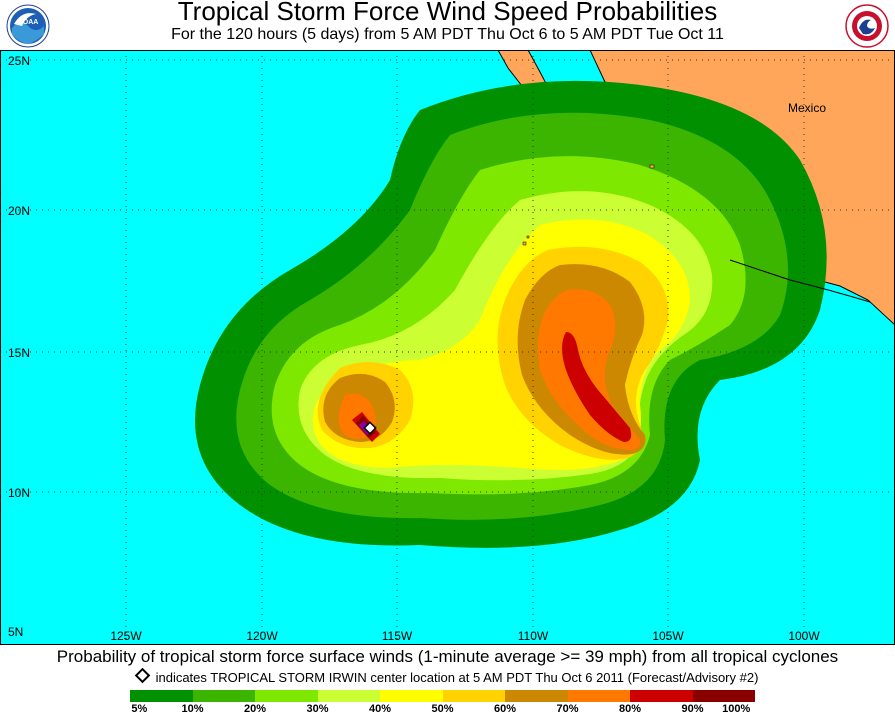  Describe the element at coordinates (630, 709) in the screenshot. I see `legend-label: 80%` at that location.